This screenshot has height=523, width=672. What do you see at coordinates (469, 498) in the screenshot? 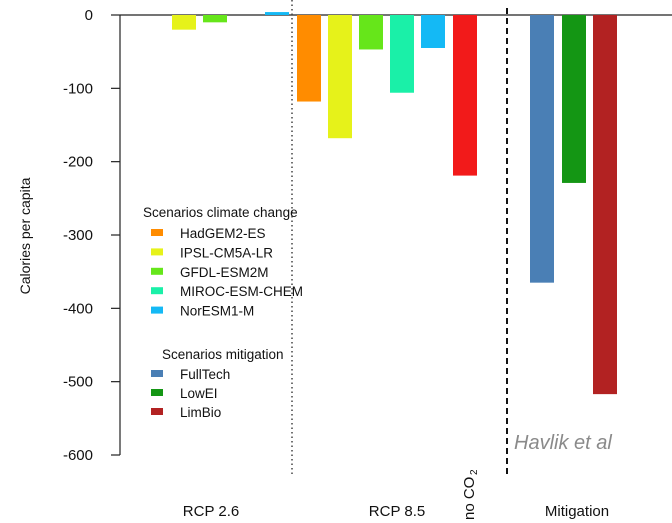
I see `group-label-no-co2: no CO` at bounding box center [469, 498].